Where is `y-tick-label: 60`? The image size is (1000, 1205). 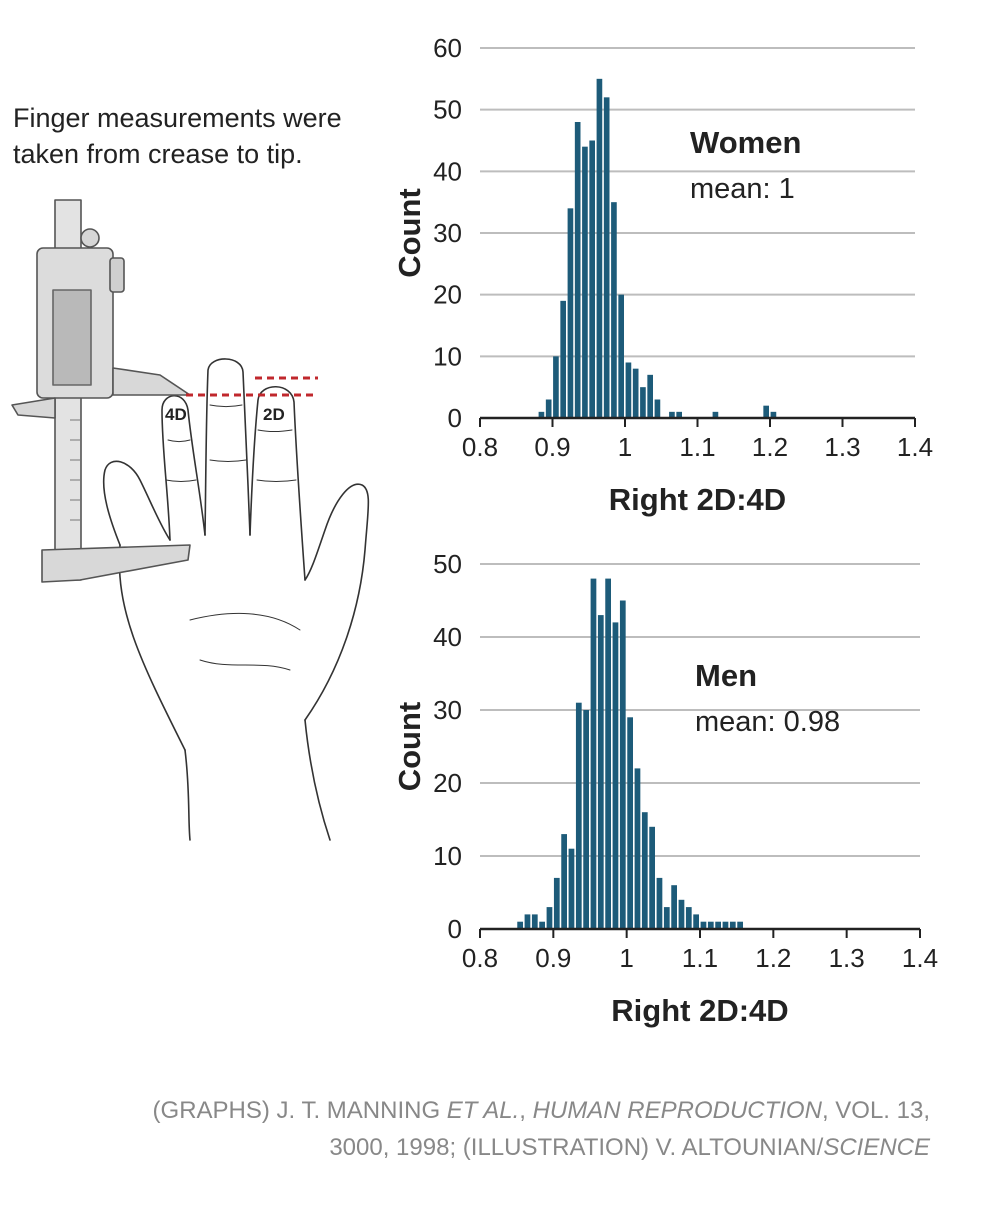
y-tick-label: 60 is located at coordinates (447, 48).